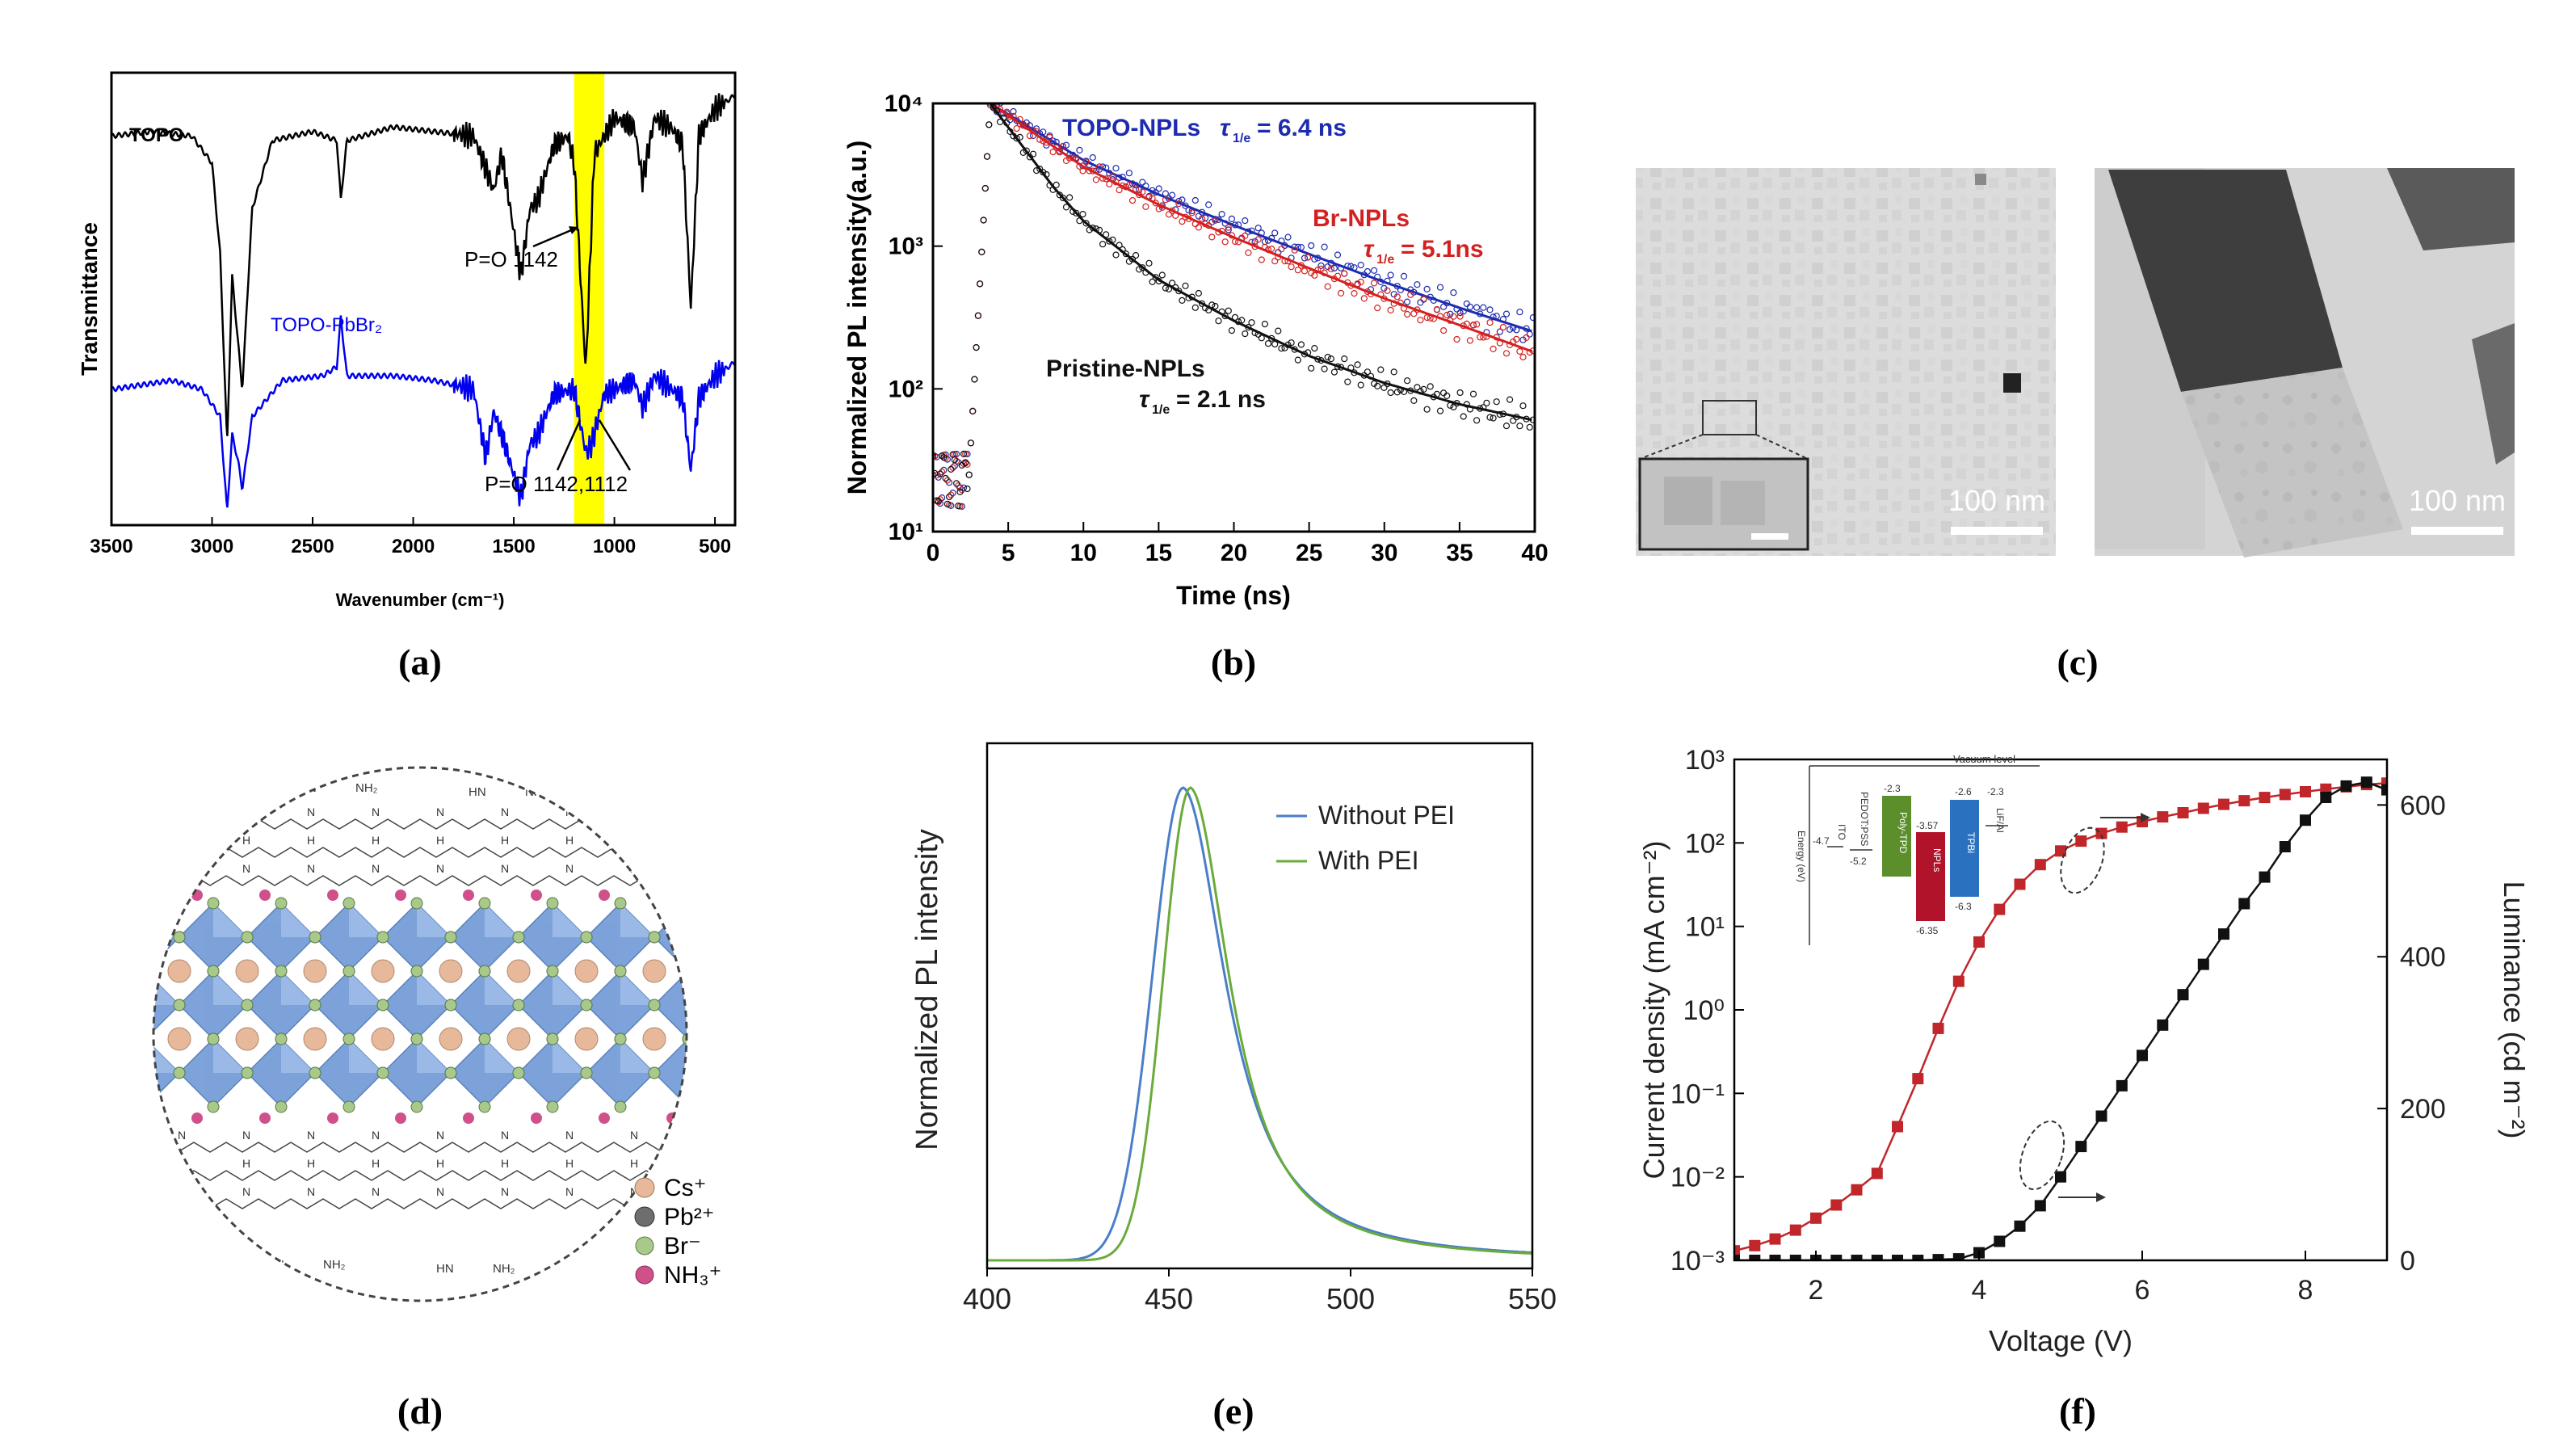  Describe the element at coordinates (1350, 1298) in the screenshot. I see `panel-e-xtick-label-2: 500` at that location.